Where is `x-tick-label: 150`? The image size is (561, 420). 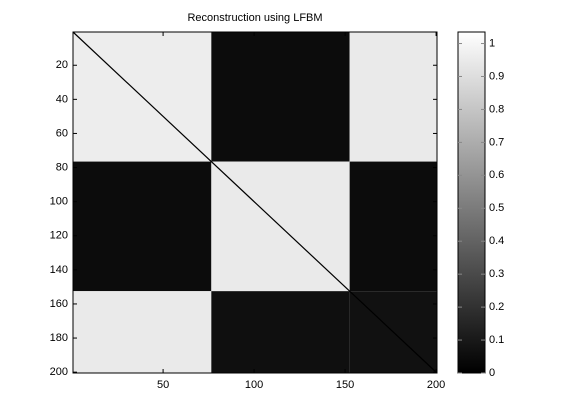 x-tick-label: 150 is located at coordinates (345, 385).